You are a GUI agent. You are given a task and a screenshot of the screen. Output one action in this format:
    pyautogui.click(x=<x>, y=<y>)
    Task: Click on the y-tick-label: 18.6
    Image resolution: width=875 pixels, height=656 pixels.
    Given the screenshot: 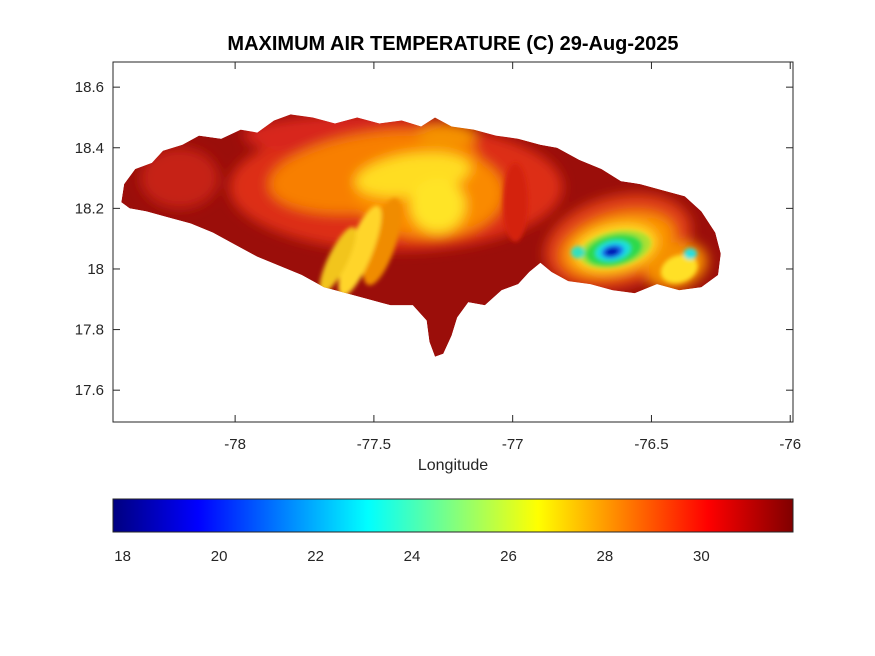 What is the action you would take?
    pyautogui.click(x=89, y=87)
    